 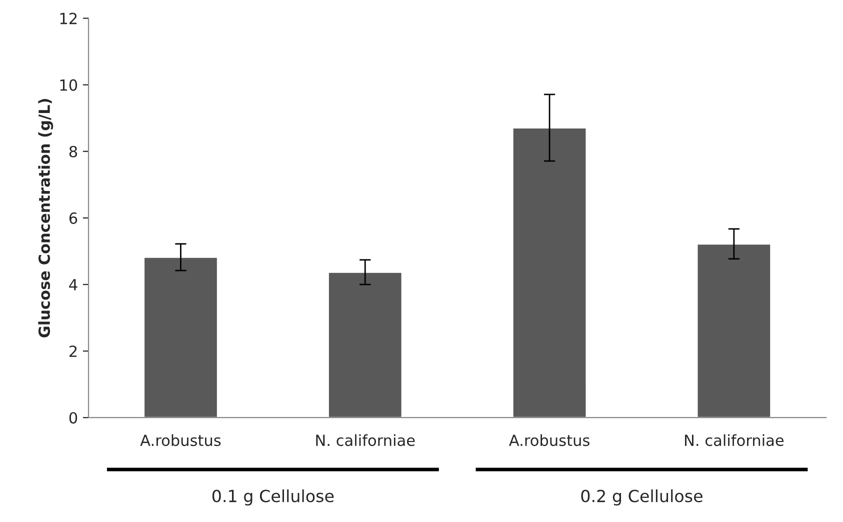 What do you see at coordinates (73, 152) in the screenshot?
I see `y-tick-label: 8` at bounding box center [73, 152].